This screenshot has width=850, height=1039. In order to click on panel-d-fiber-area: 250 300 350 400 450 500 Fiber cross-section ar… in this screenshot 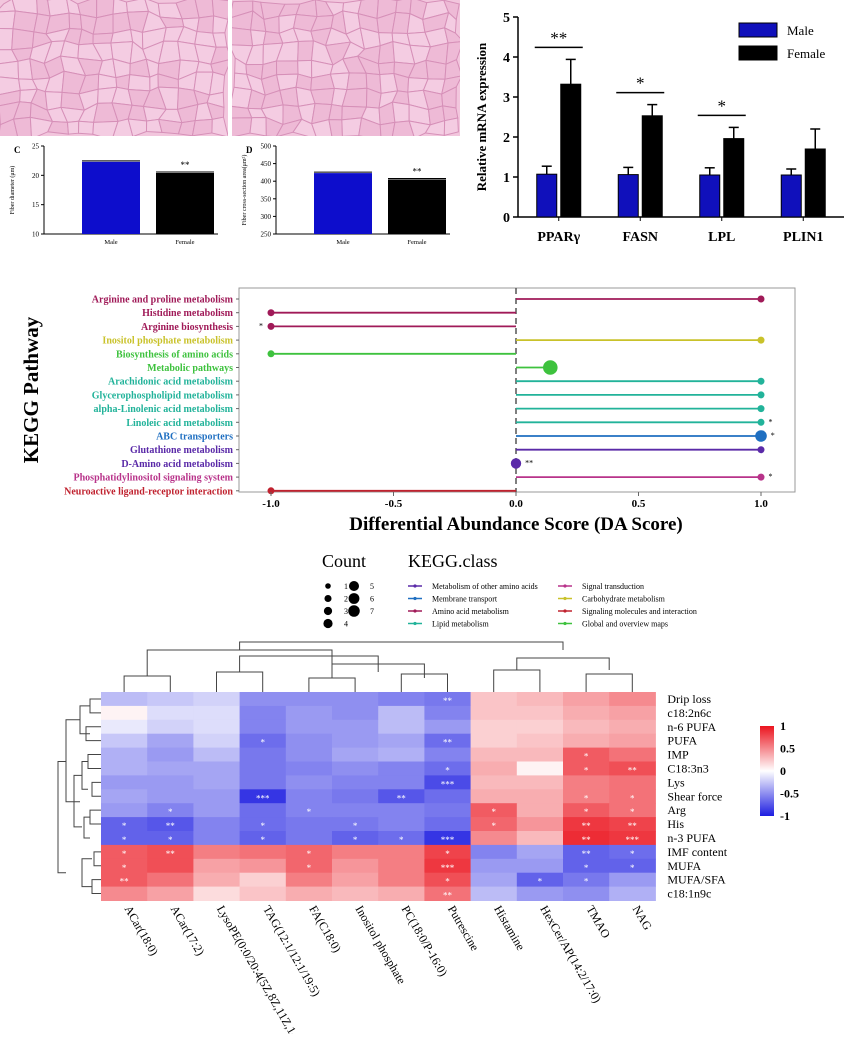, I will do `click(346, 197)`.